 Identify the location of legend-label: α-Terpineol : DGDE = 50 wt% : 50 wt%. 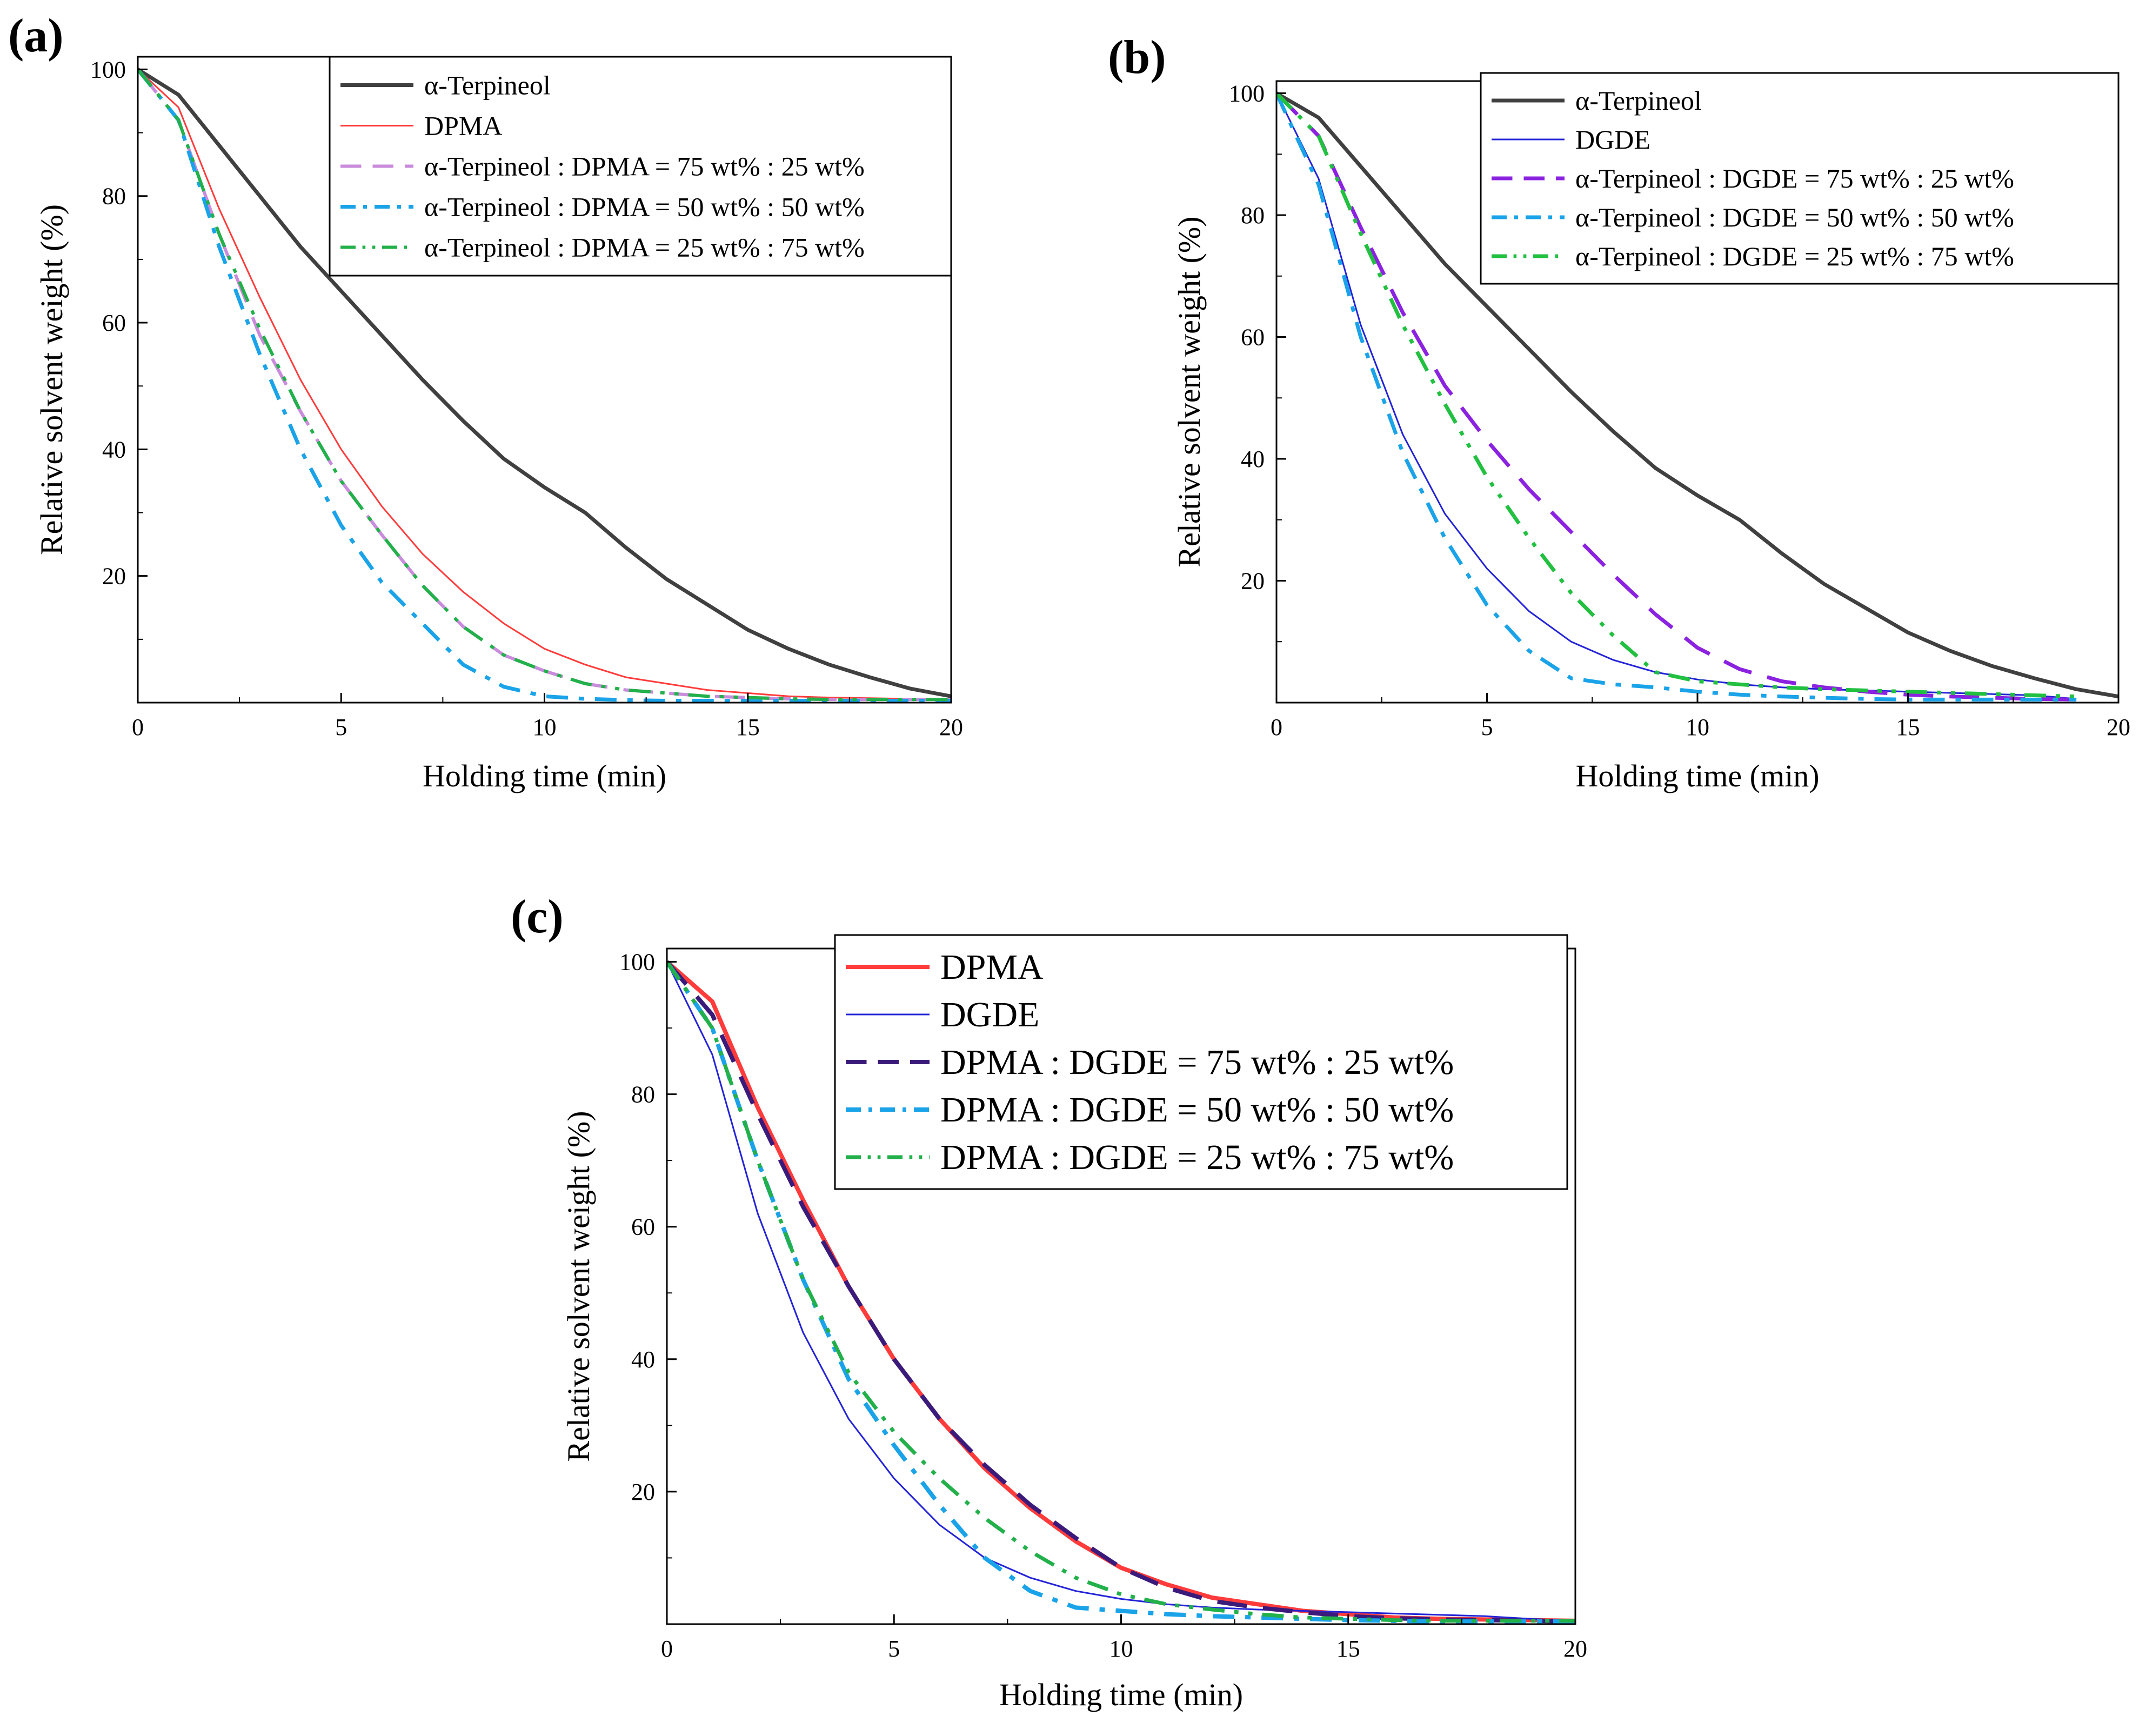
(1794, 217).